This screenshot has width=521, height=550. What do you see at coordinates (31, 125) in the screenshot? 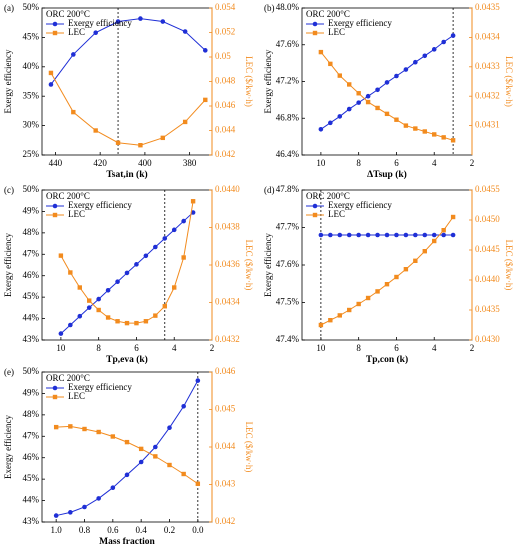
I see `y-tick-label: 30%` at bounding box center [31, 125].